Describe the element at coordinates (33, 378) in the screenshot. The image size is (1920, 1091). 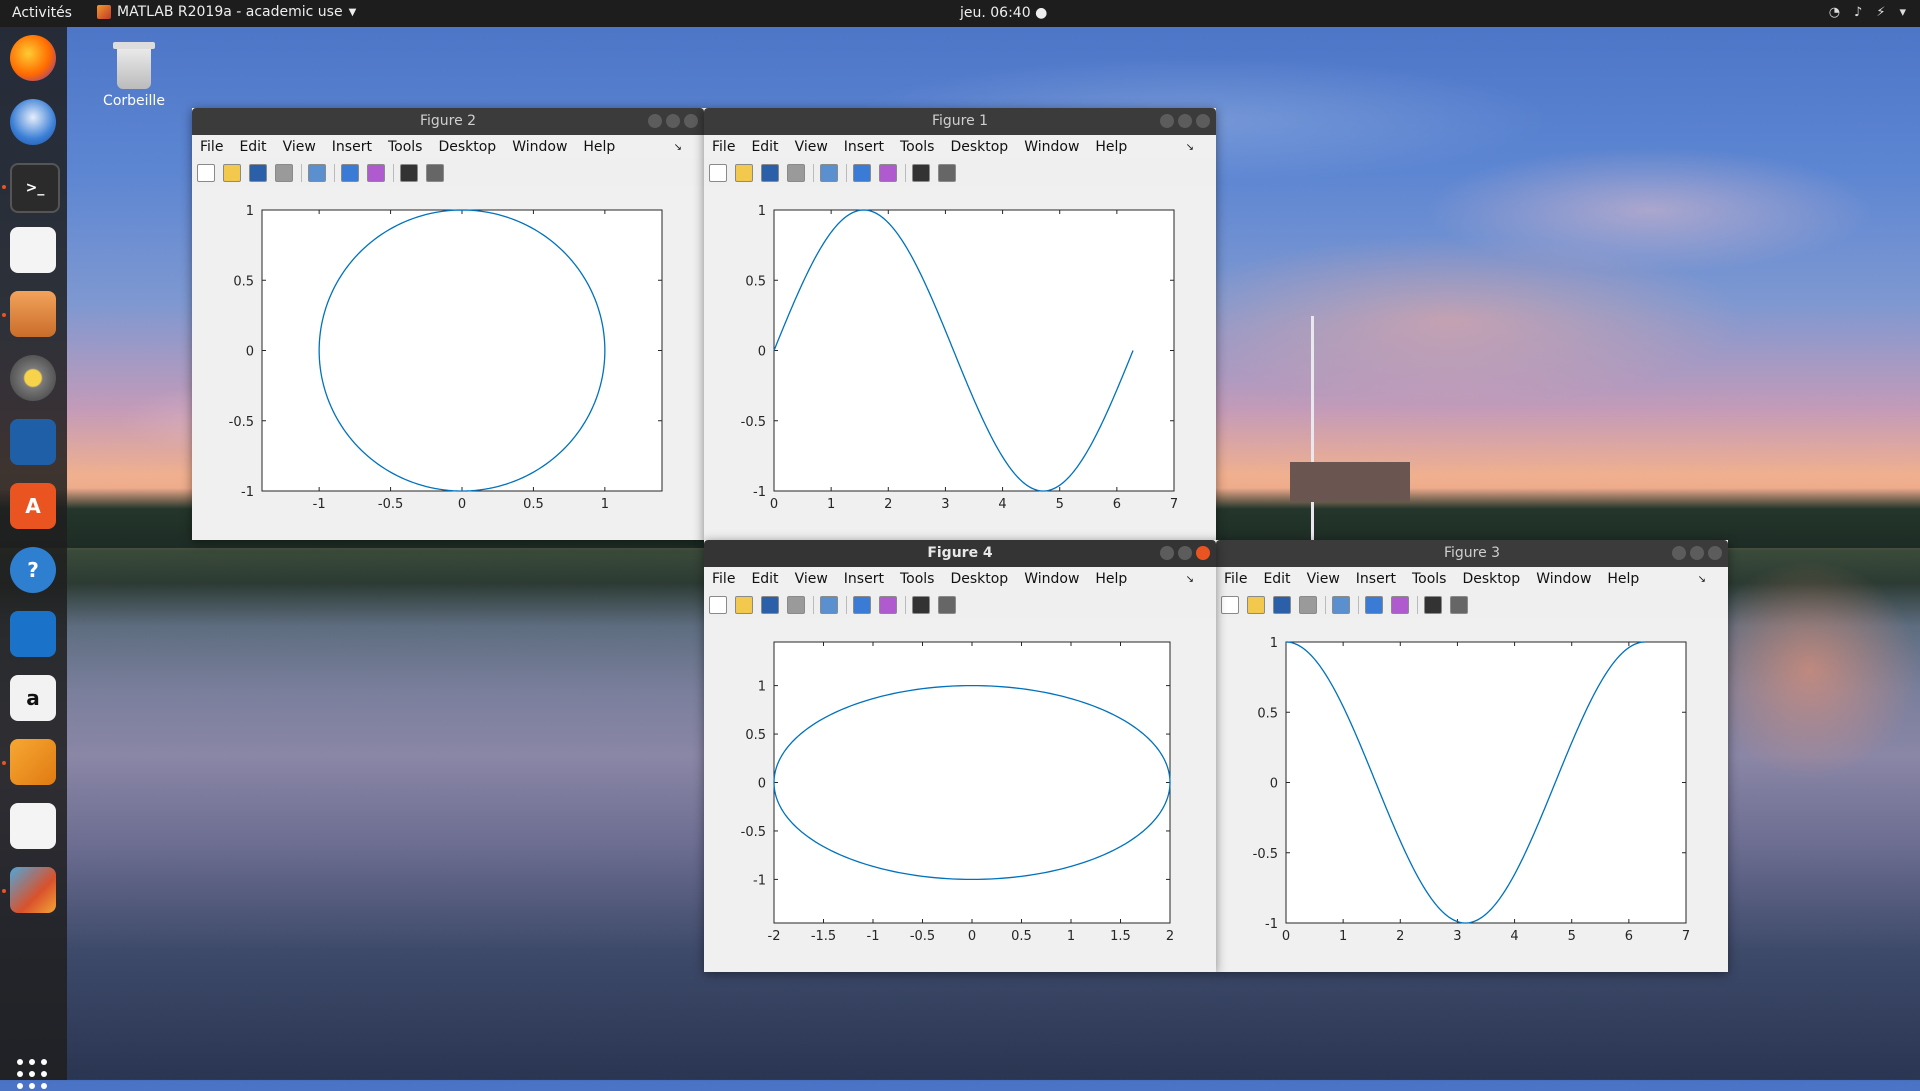
I see `rhythmbox-icon` at that location.